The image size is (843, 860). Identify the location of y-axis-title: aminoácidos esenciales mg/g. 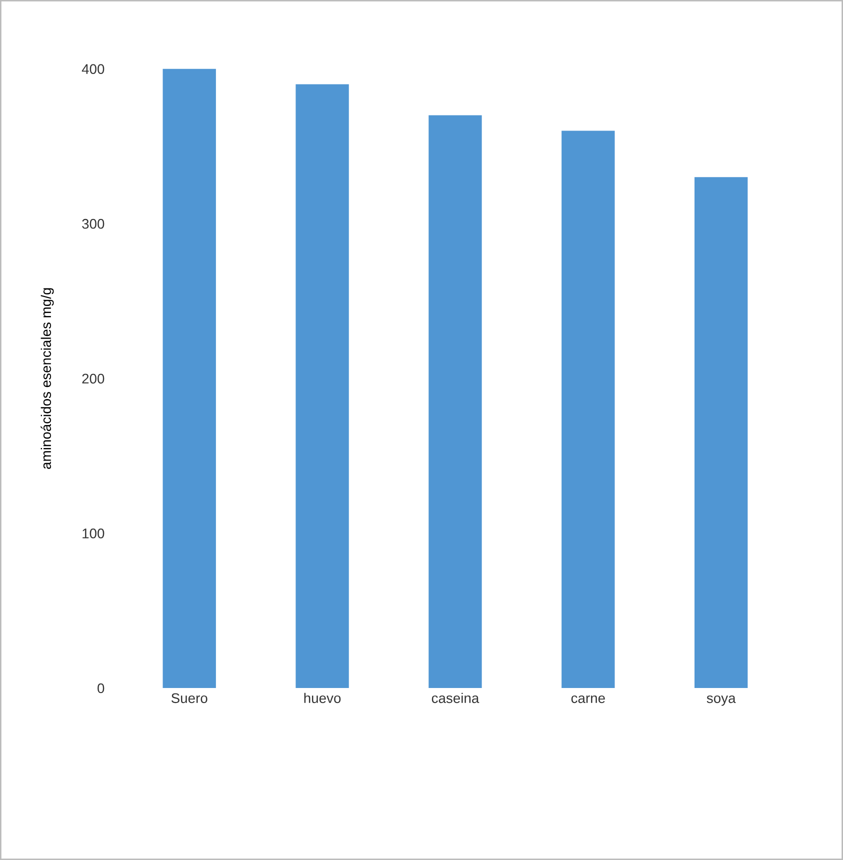
(47, 378).